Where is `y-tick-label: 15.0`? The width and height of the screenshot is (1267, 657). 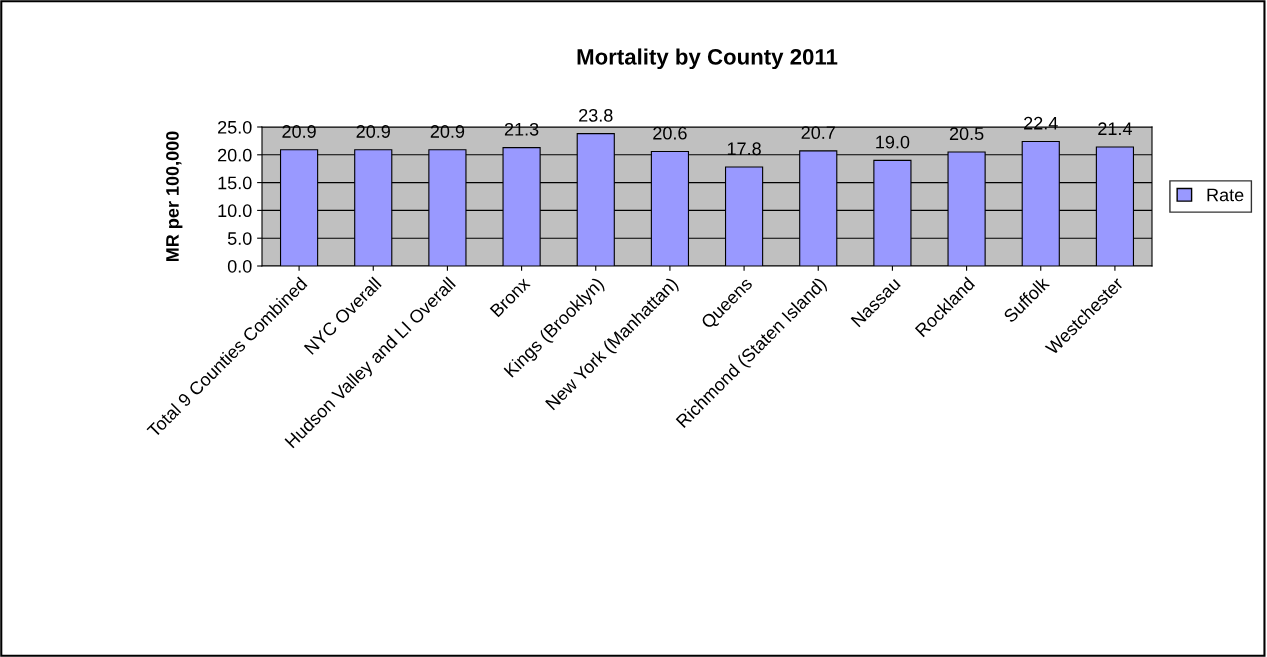 y-tick-label: 15.0 is located at coordinates (235, 183).